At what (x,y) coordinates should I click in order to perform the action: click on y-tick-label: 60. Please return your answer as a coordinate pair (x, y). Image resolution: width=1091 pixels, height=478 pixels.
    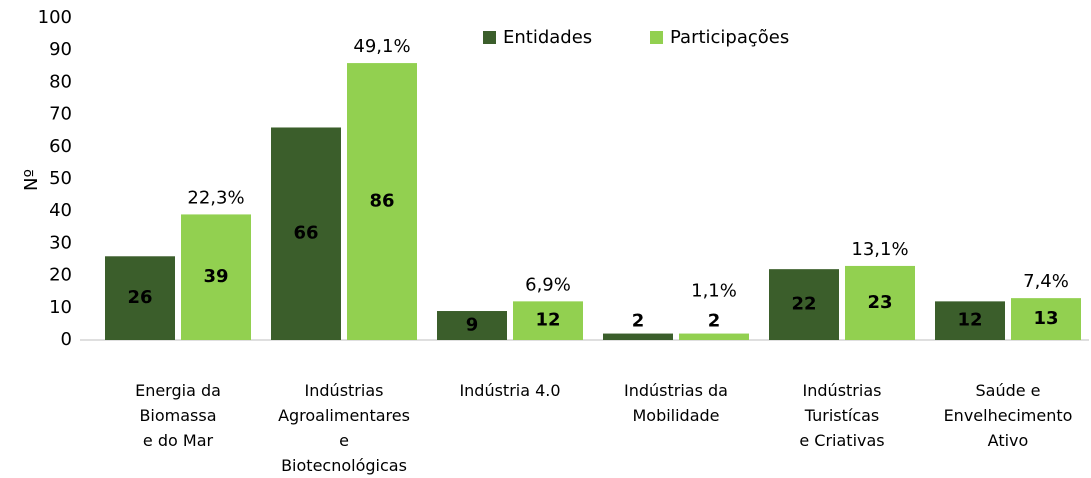
    Looking at the image, I should click on (60, 146).